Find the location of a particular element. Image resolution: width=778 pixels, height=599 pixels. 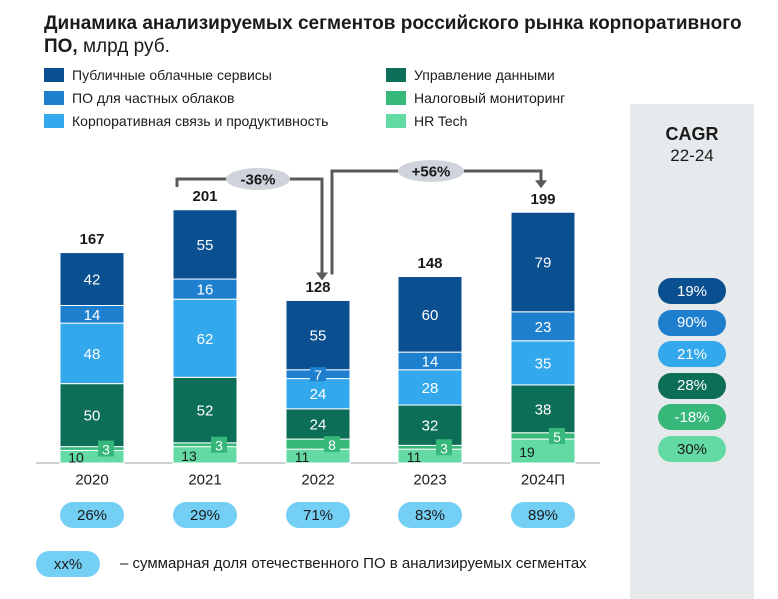

data-label-tax: 8 is located at coordinates (332, 445).